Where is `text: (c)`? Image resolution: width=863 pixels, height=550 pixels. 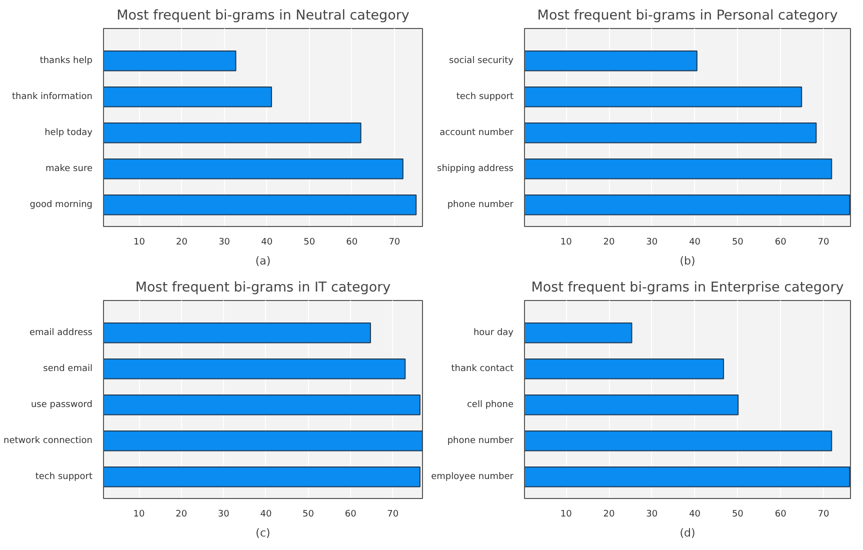
text: (c) is located at coordinates (263, 533).